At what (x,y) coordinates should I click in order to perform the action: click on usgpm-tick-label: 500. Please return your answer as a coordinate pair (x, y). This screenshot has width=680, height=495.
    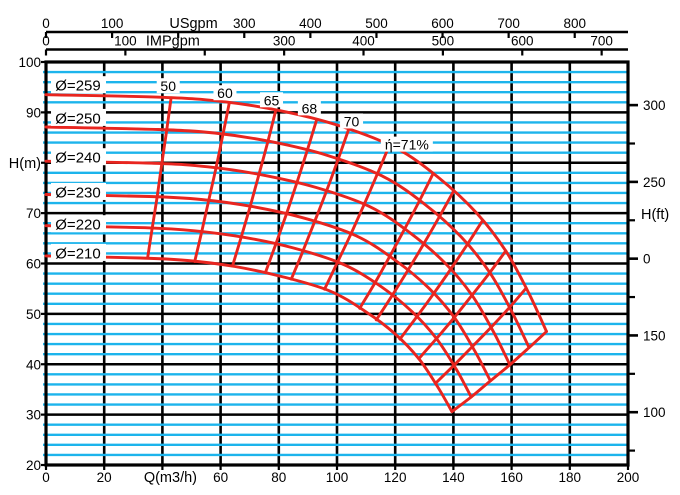
    Looking at the image, I should click on (376, 23).